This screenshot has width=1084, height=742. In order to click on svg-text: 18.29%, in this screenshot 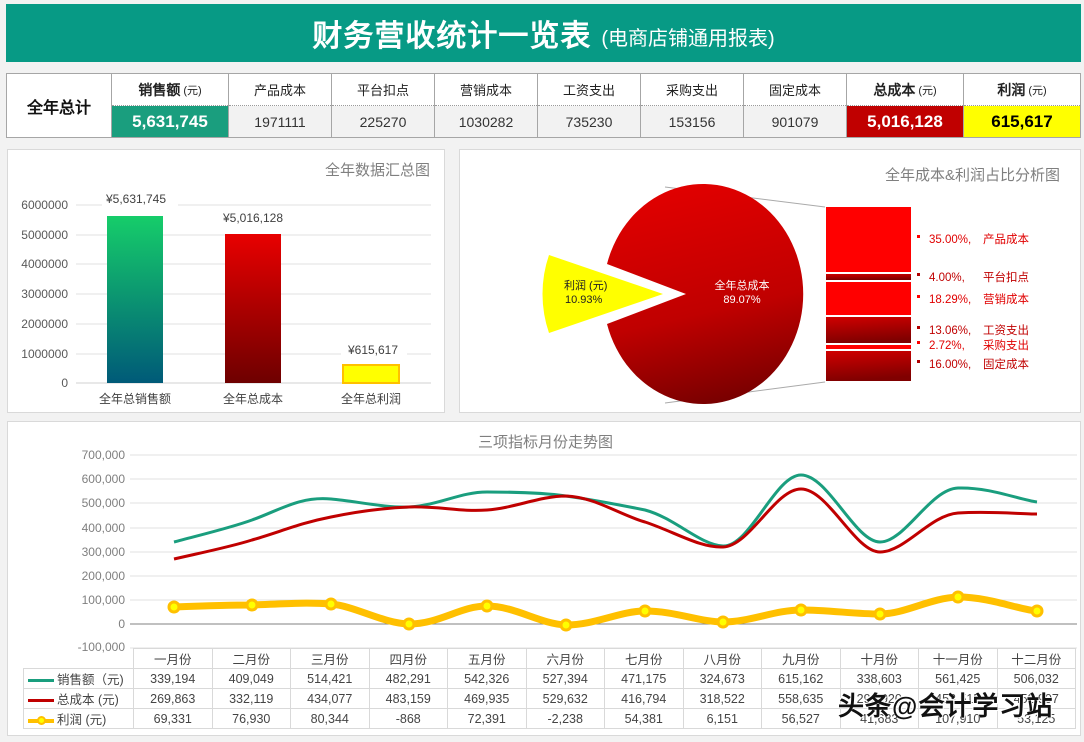, I will do `click(950, 300)`.